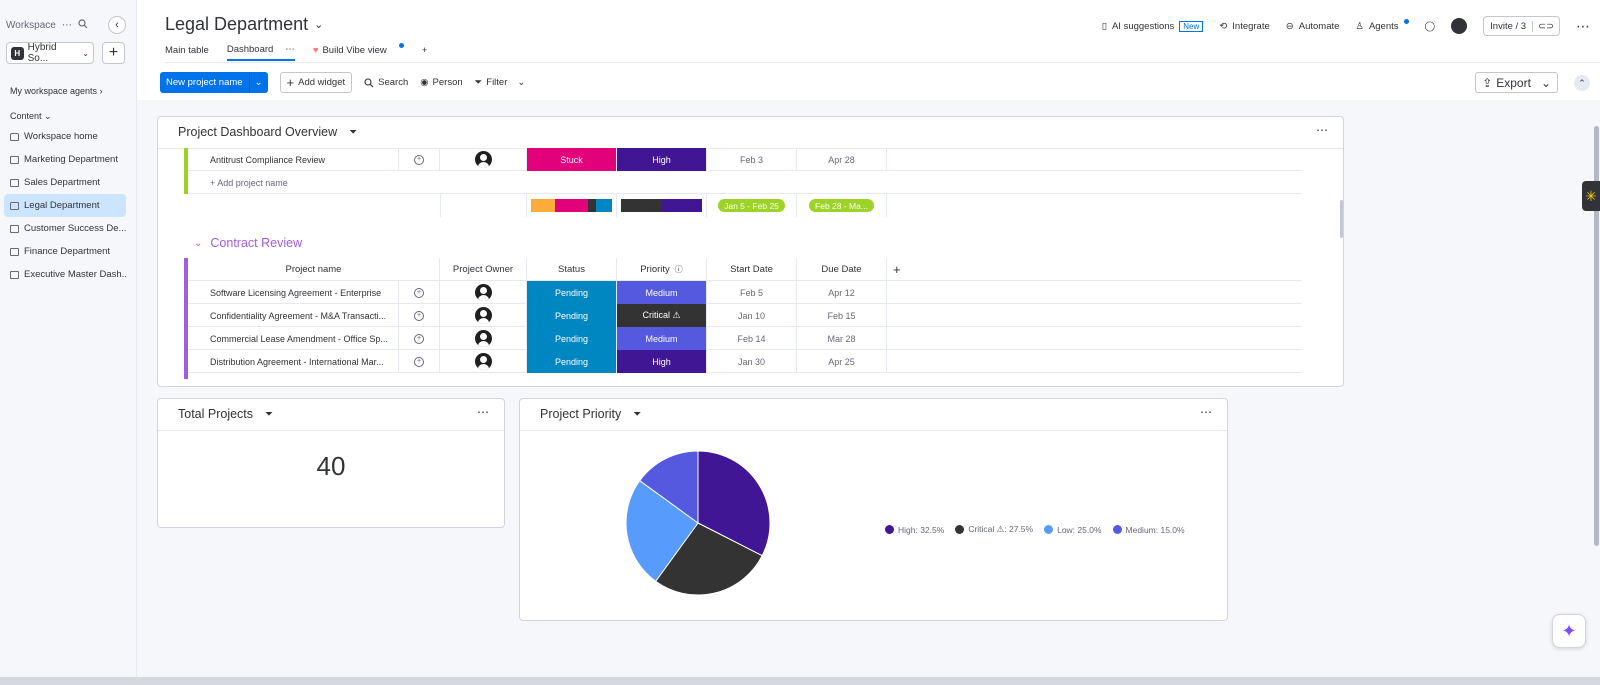  What do you see at coordinates (1244, 26) in the screenshot?
I see `integrate-button: ⟲ Integrate` at bounding box center [1244, 26].